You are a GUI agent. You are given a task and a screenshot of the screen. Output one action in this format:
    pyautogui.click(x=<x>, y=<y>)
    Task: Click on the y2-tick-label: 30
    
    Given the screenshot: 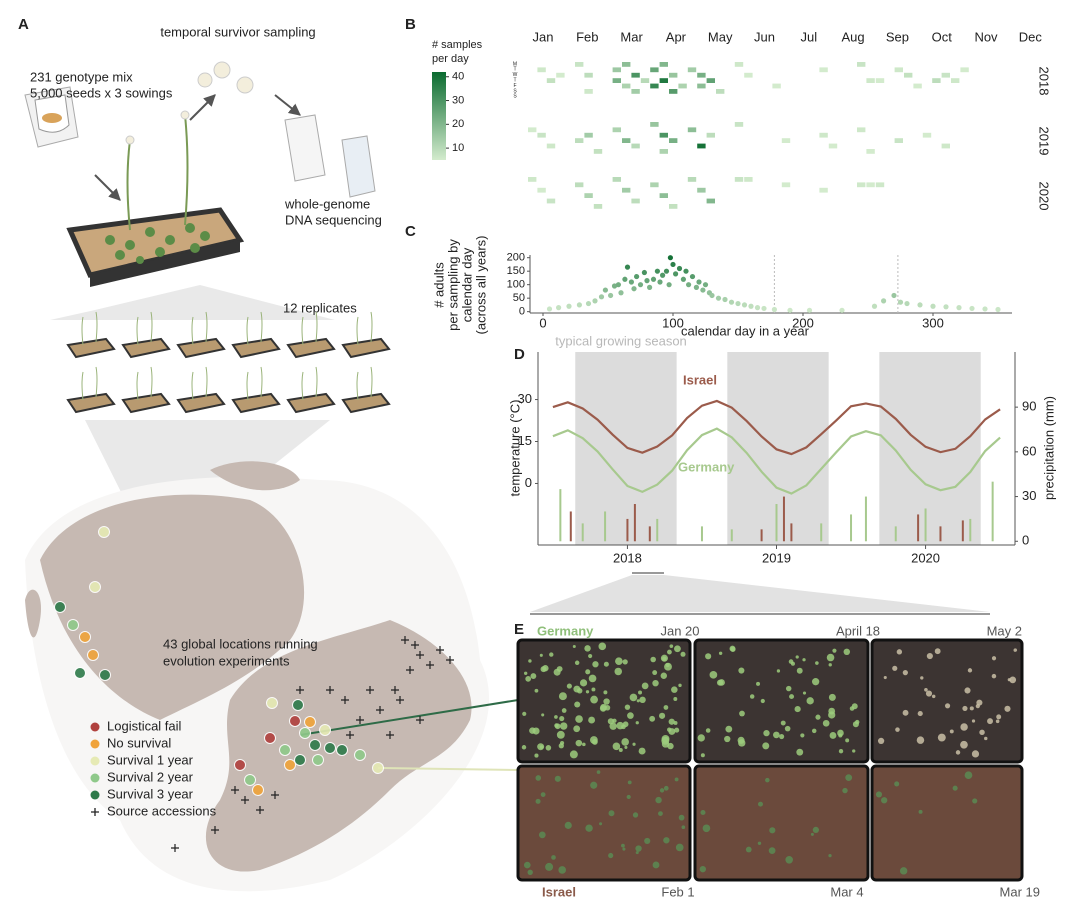 What is the action you would take?
    pyautogui.click(x=1029, y=495)
    